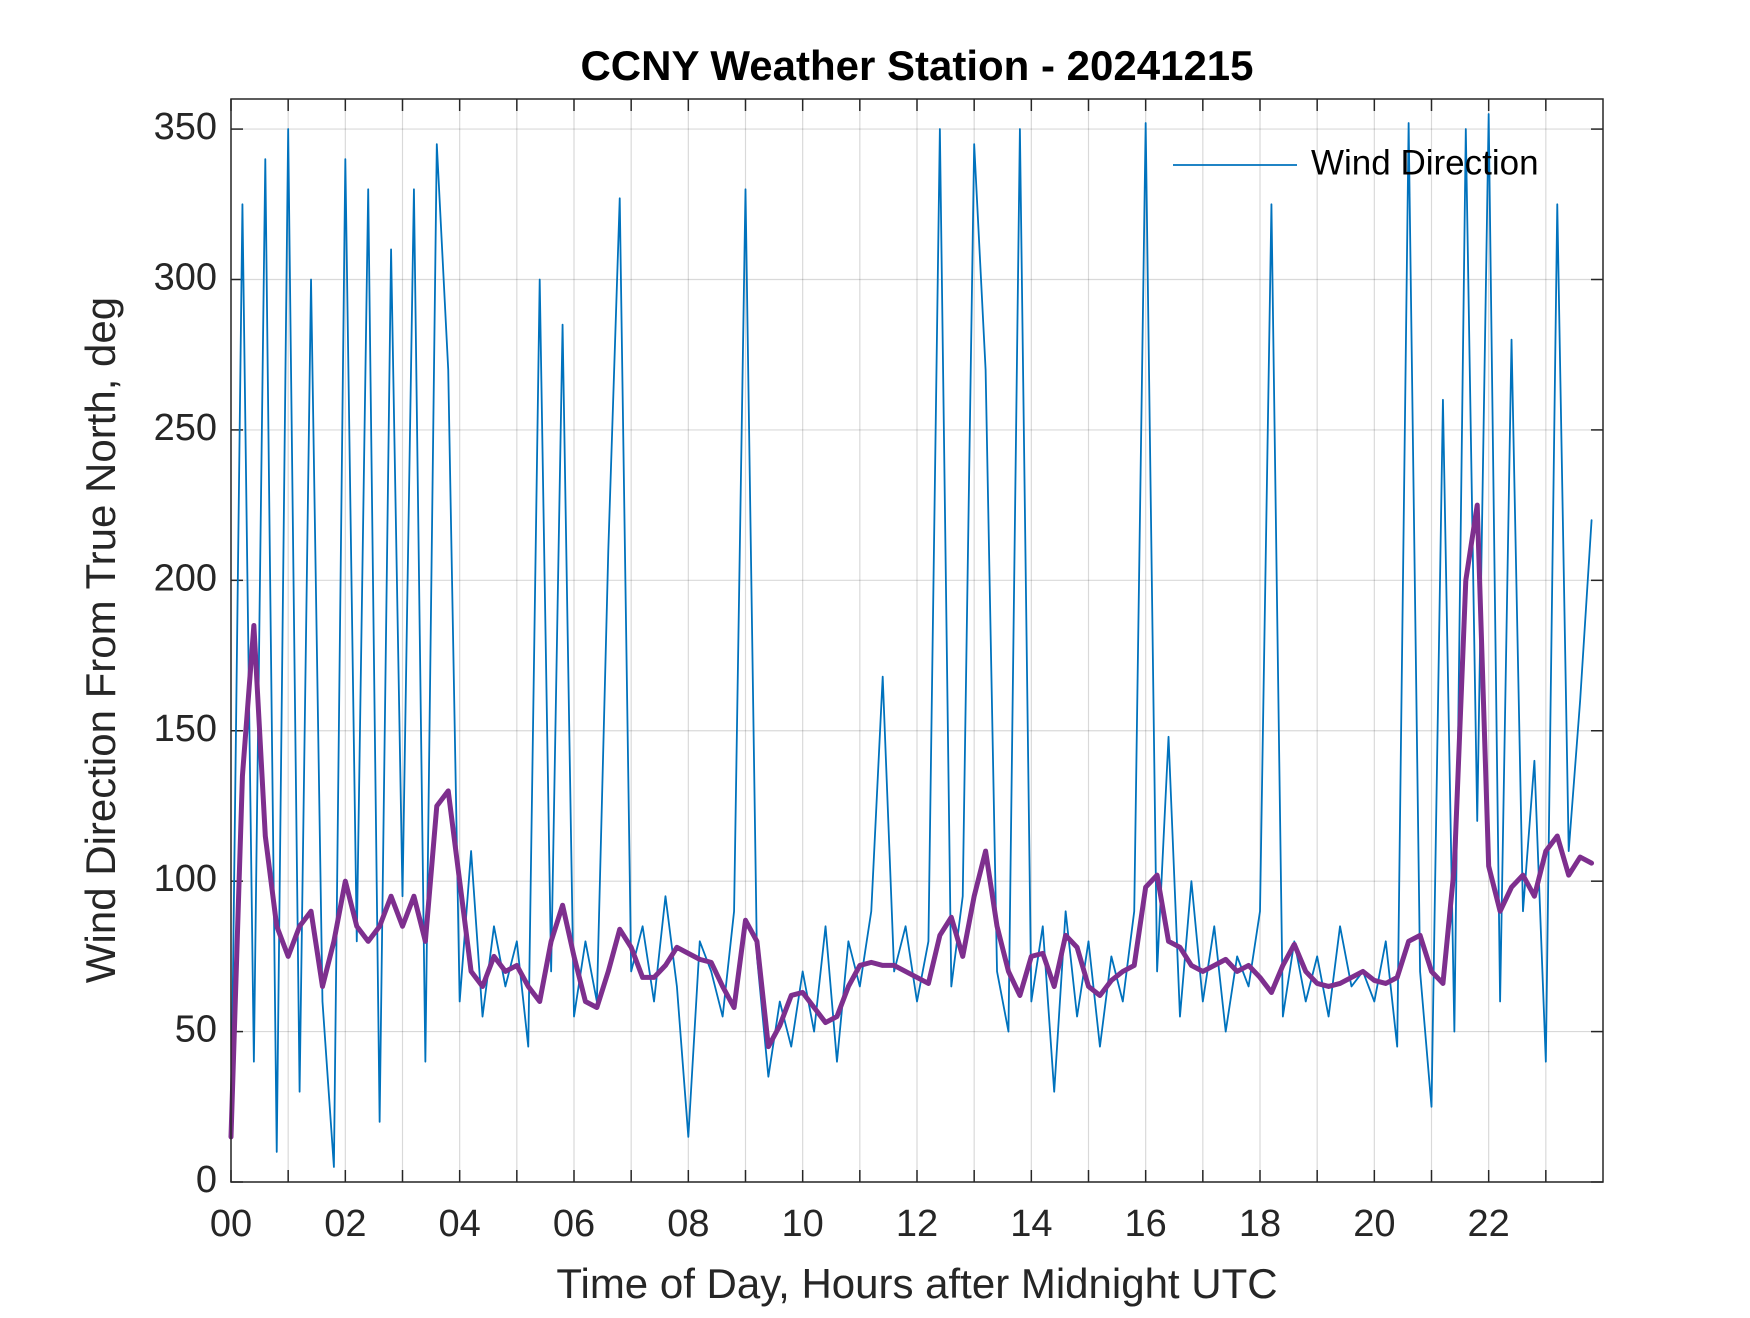 This screenshot has width=1750, height=1318. I want to click on legend-label: Wind Direction, so click(1425, 162).